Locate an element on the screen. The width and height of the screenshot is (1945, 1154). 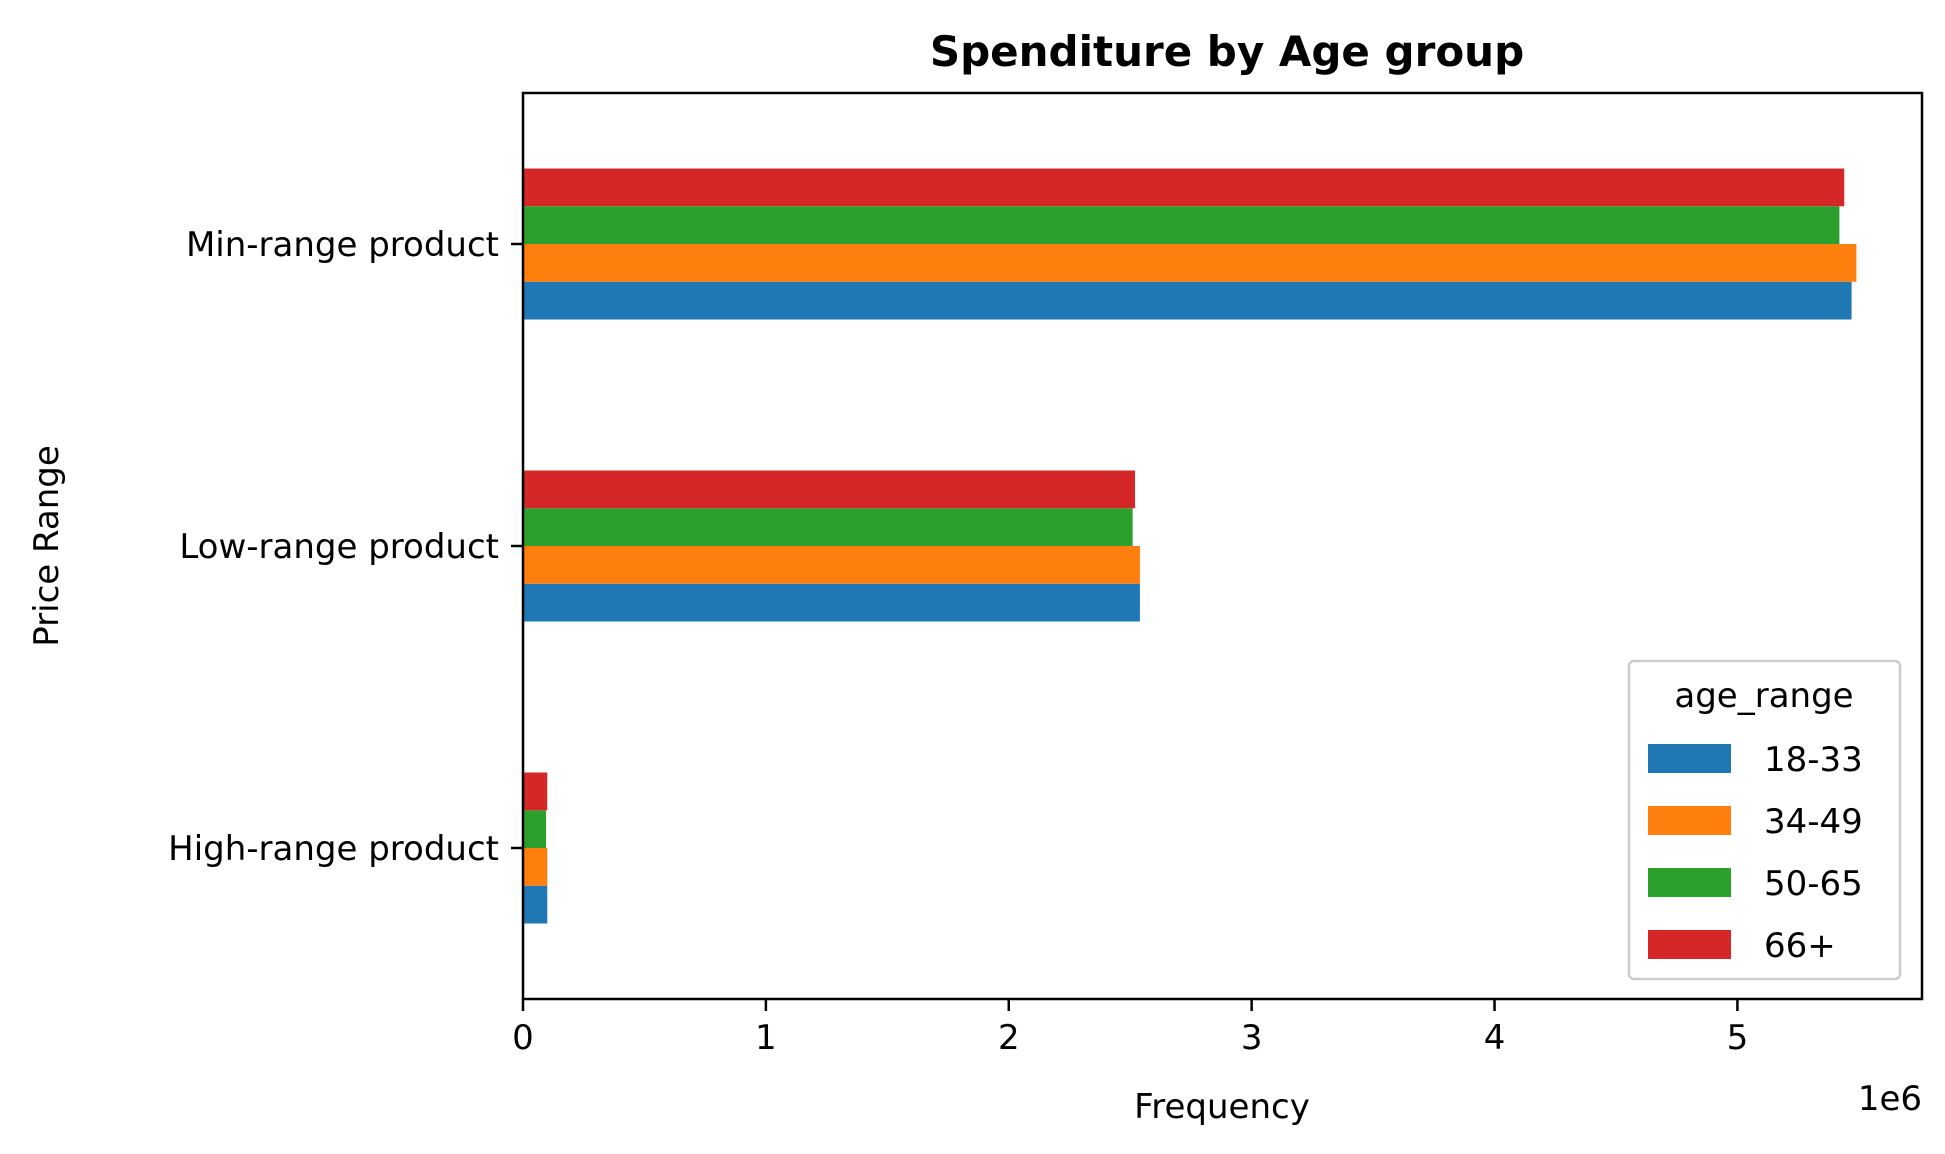
x-tick-label: 2 is located at coordinates (1009, 1038).